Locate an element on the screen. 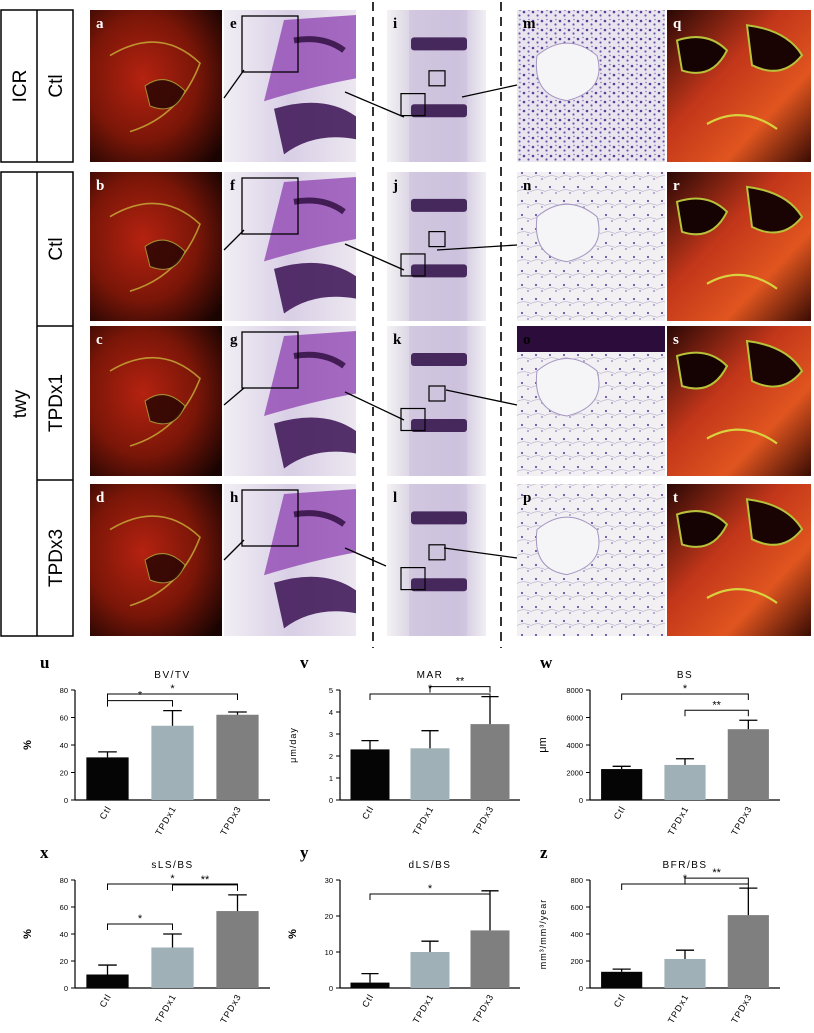 This screenshot has width=814, height=1033. micrograph-p: p is located at coordinates (591, 560).